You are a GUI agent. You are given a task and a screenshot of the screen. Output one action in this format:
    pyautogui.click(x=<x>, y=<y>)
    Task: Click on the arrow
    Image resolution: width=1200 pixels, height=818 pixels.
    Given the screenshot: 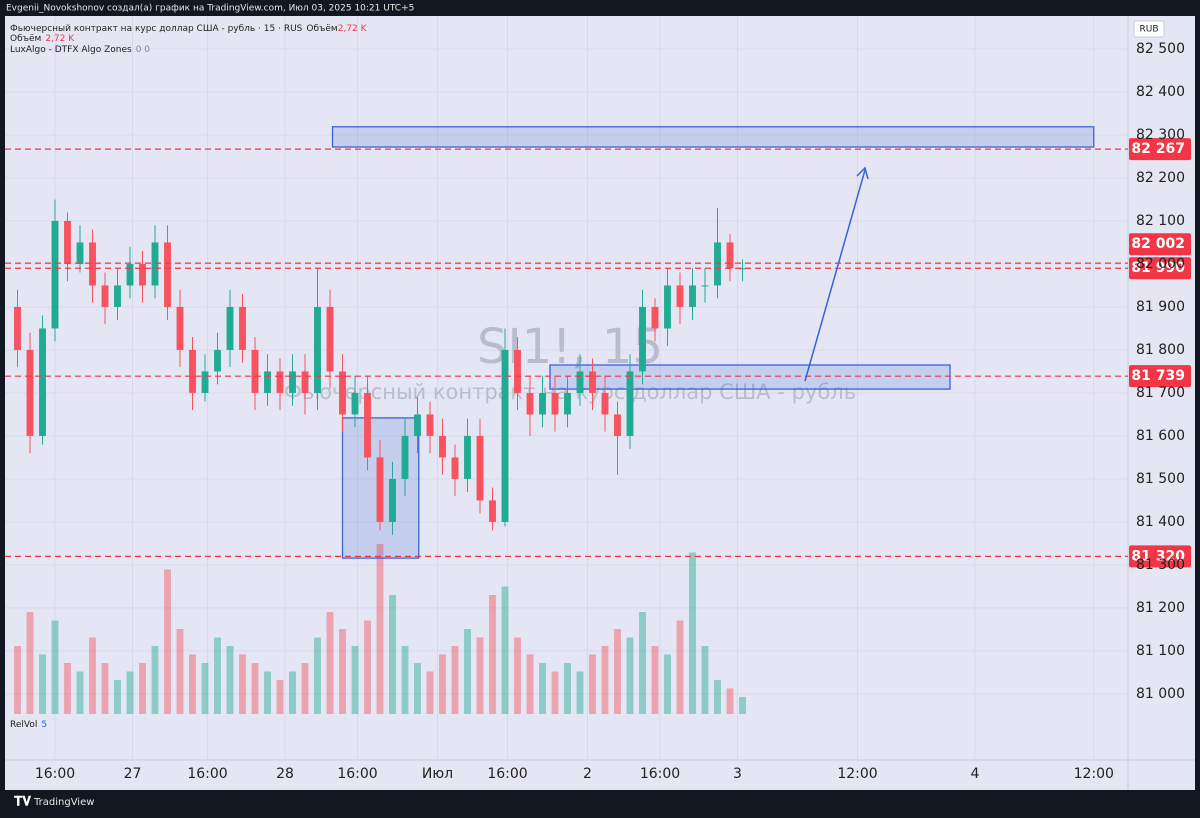 What is the action you would take?
    pyautogui.click(x=836, y=274)
    